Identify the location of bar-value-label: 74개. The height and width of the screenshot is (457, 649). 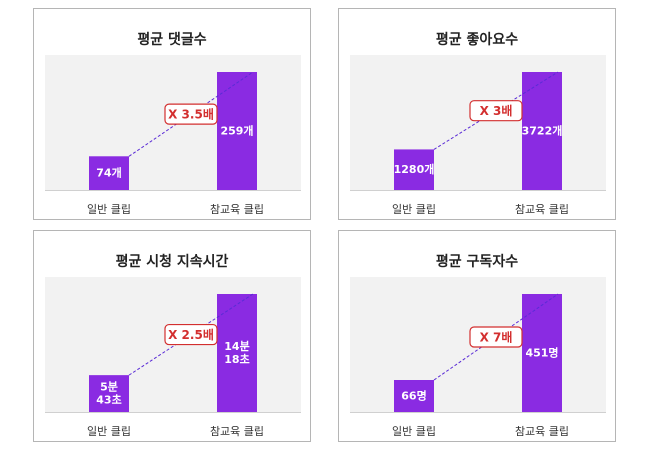
(108, 173).